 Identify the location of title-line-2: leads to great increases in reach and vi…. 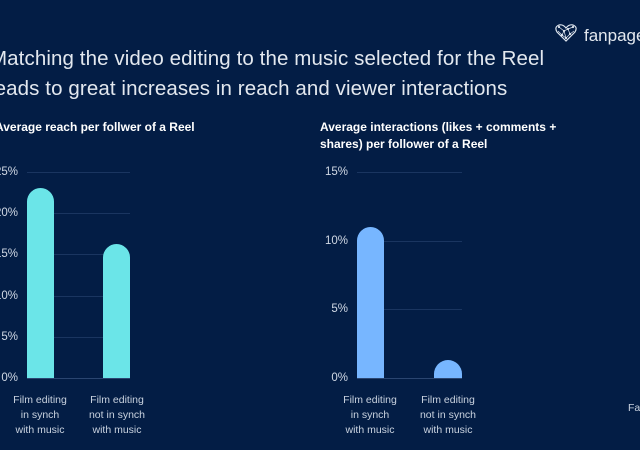
(254, 88).